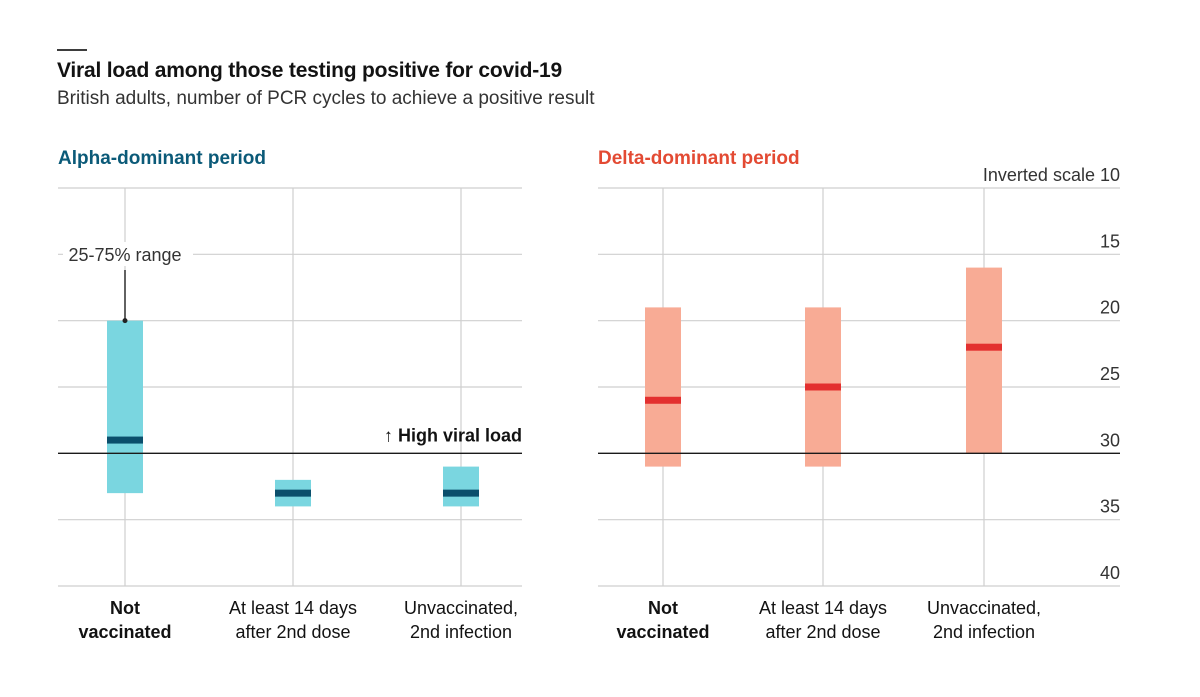 This screenshot has height=697, width=1200. What do you see at coordinates (1110, 507) in the screenshot?
I see `y-tick-label-35: 35` at bounding box center [1110, 507].